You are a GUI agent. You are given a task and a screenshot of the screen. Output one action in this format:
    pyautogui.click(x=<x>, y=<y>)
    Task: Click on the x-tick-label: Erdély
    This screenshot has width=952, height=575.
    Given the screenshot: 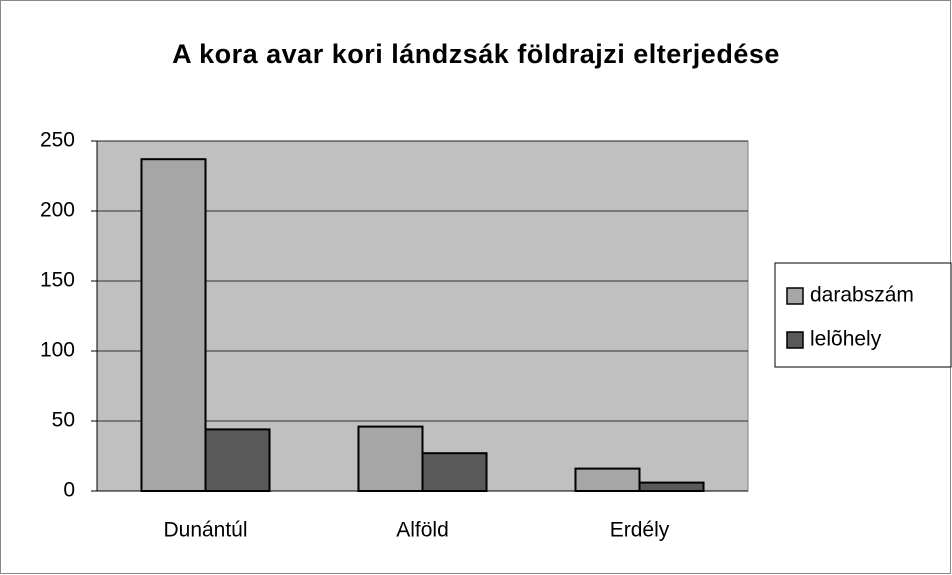 What is the action you would take?
    pyautogui.click(x=640, y=530)
    